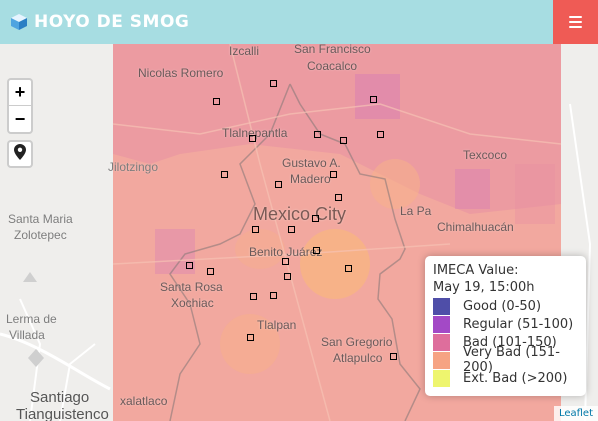  I want to click on place-label-texcoco: Texcoco, so click(485, 155).